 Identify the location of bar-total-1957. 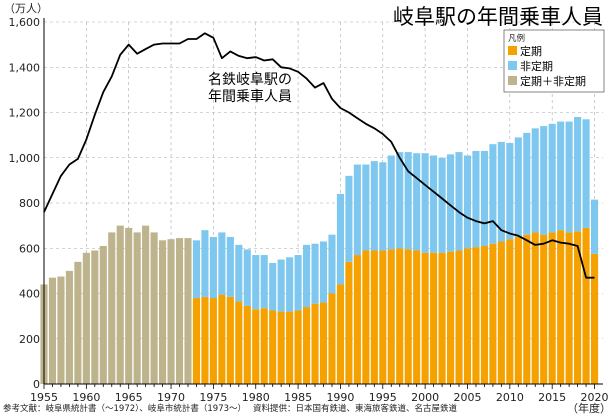
(61, 330).